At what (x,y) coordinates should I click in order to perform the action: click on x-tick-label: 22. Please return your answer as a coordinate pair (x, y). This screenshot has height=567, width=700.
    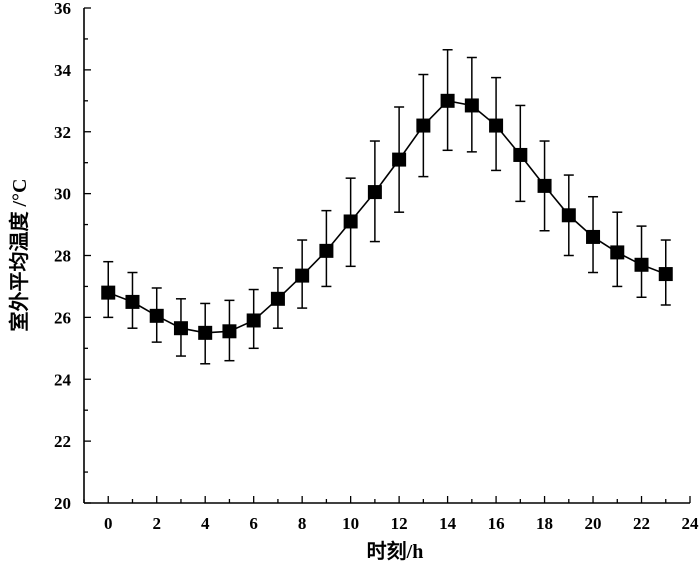
    Looking at the image, I should click on (641, 523).